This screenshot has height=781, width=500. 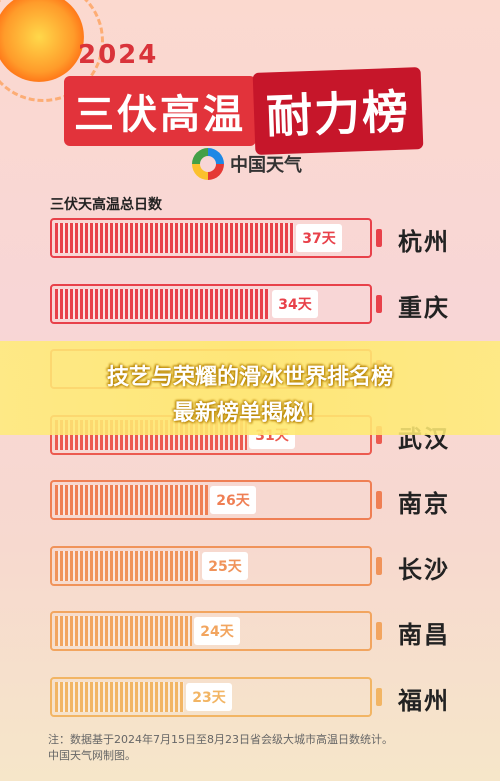 I want to click on brand-logo: 中国天气, so click(x=247, y=164).